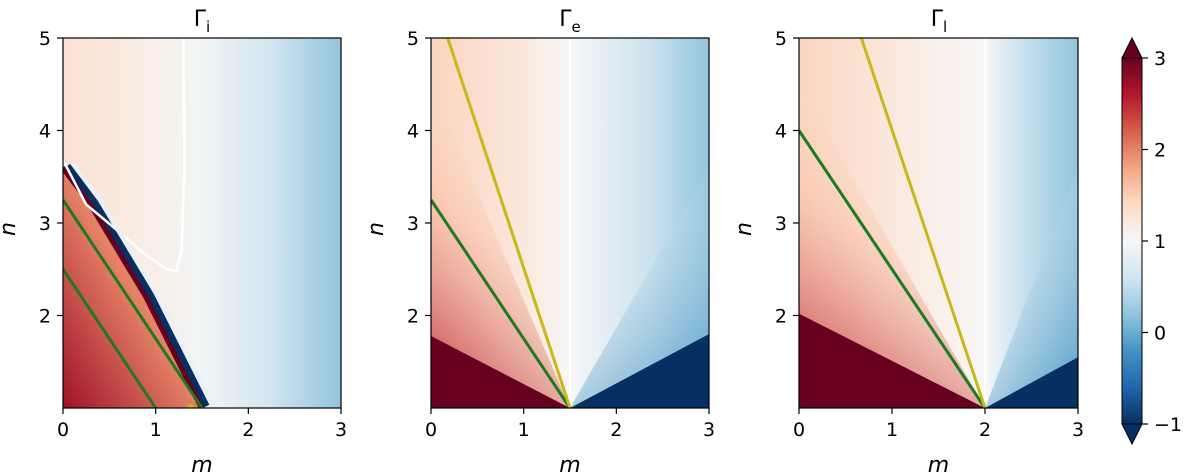  Describe the element at coordinates (1132, 47) in the screenshot. I see `colorbar-extend-high` at that location.